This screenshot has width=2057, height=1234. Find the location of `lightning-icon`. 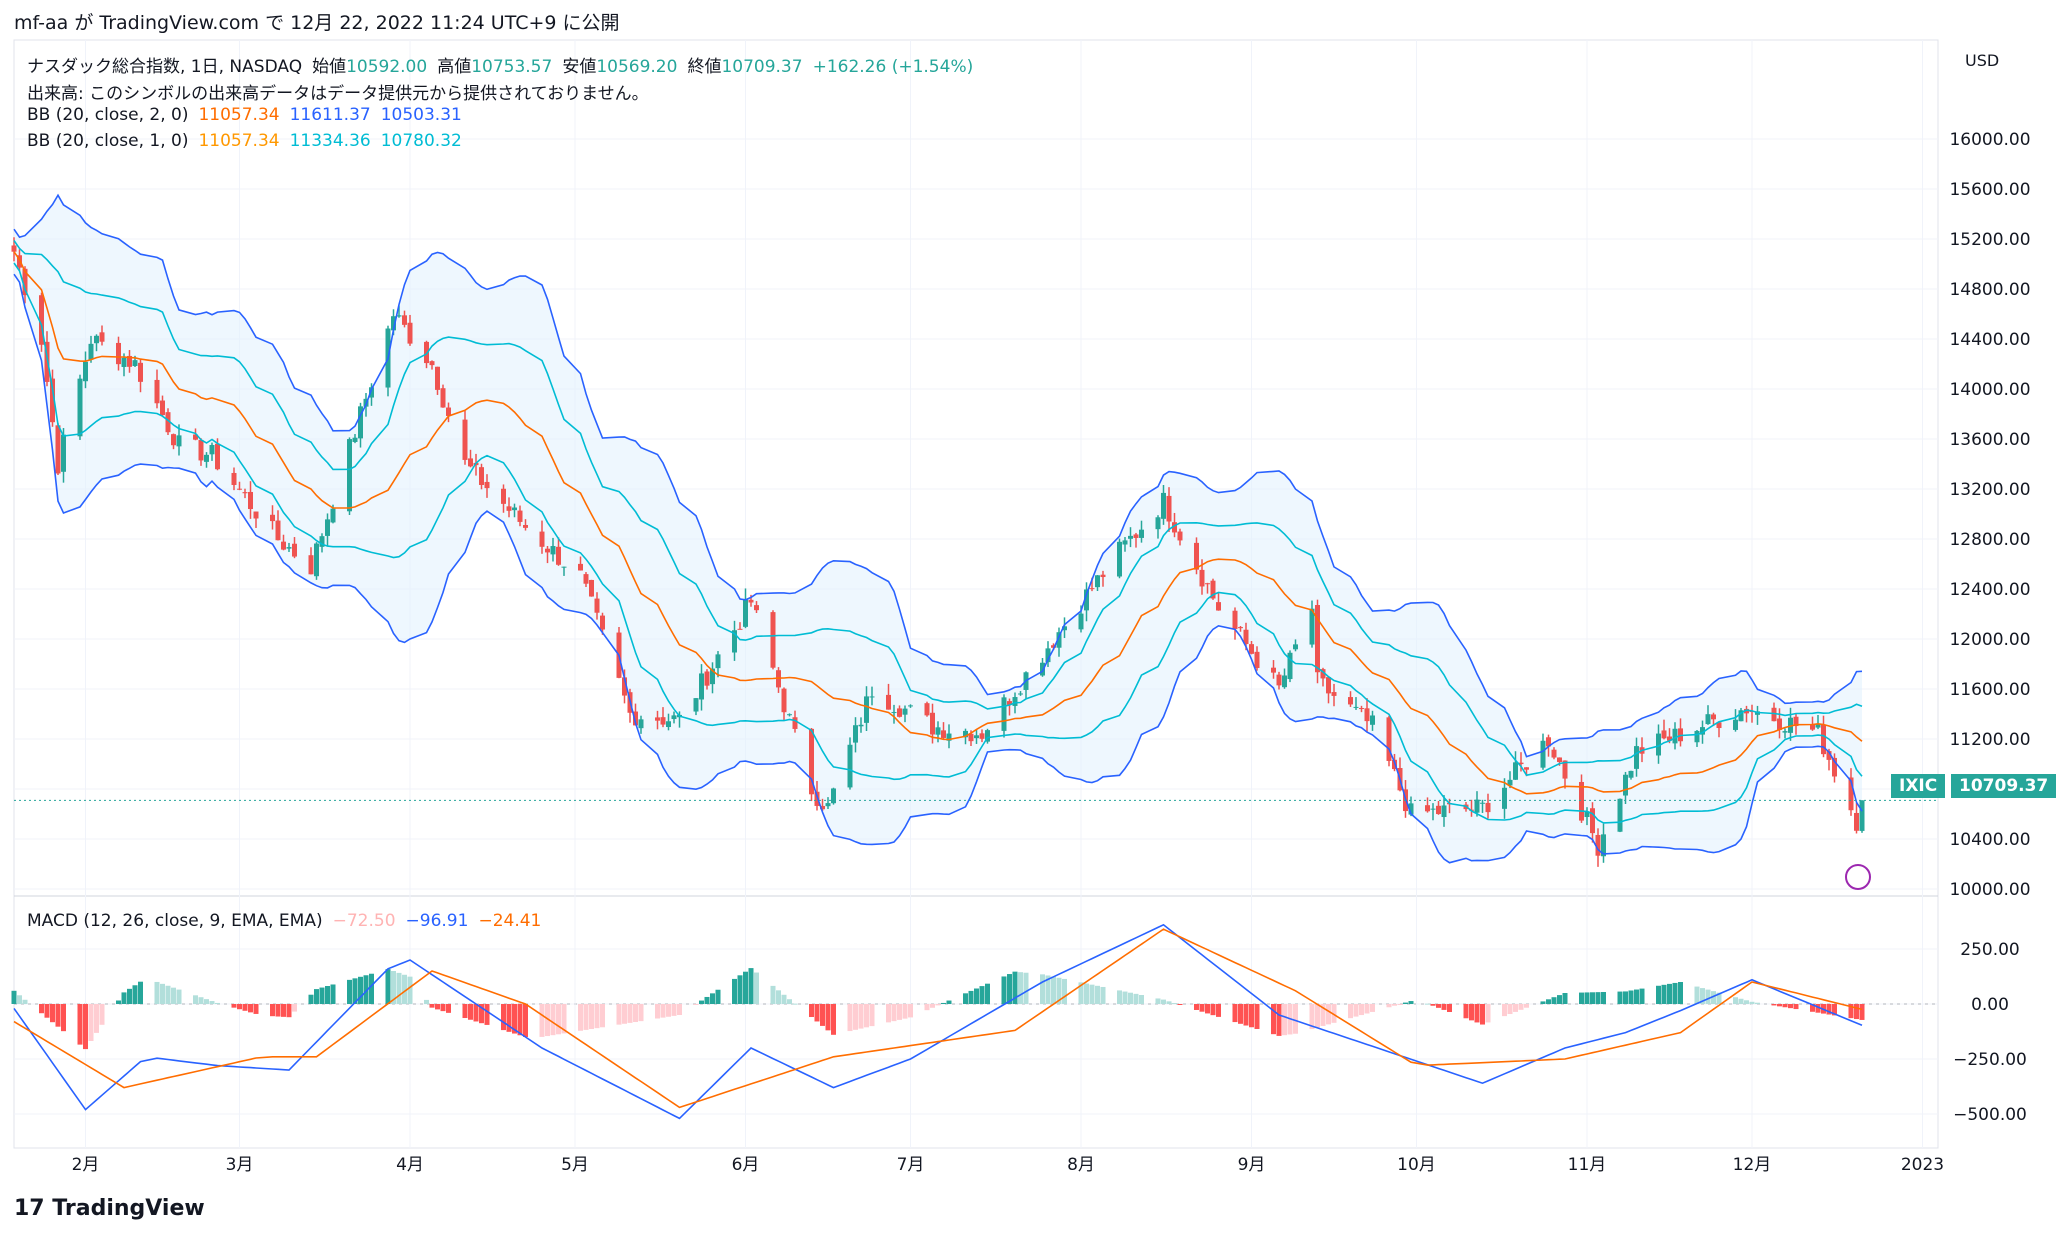

lightning-icon is located at coordinates (1858, 877).